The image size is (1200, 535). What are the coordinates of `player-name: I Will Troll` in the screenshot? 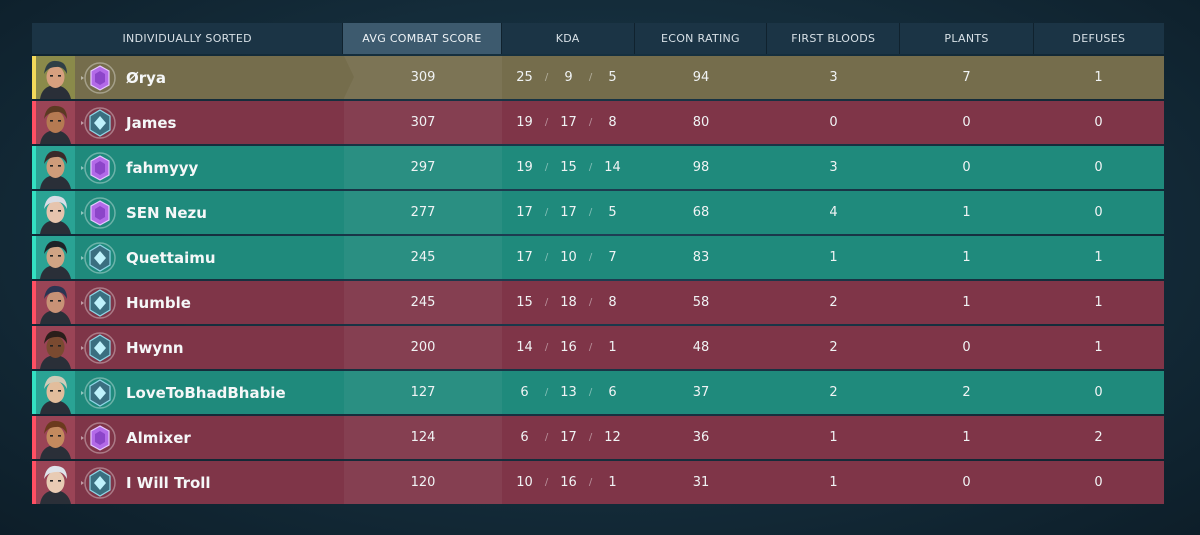 It's located at (168, 482).